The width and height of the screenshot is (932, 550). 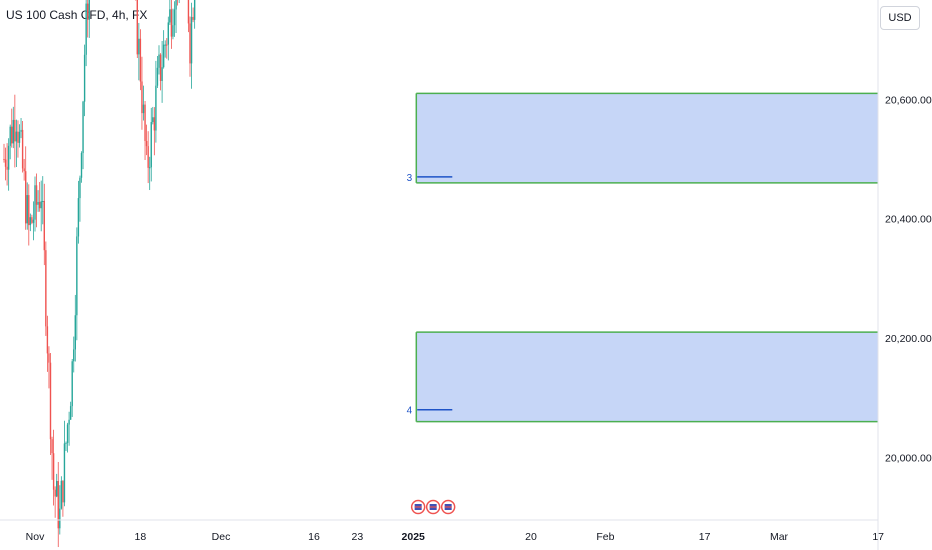 What do you see at coordinates (908, 459) in the screenshot?
I see `y-tick-label: 20,000.00` at bounding box center [908, 459].